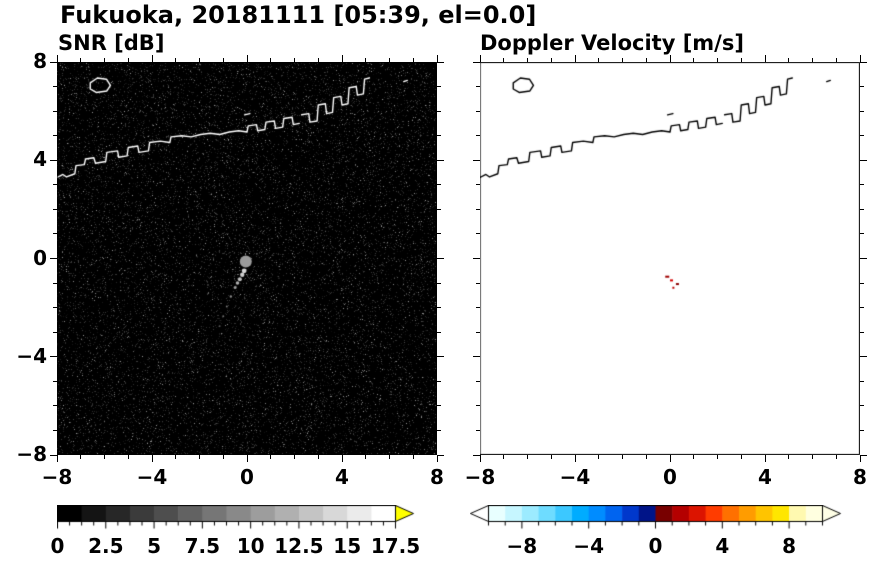 Image resolution: width=870 pixels, height=570 pixels. What do you see at coordinates (655, 546) in the screenshot?
I see `colorbar-tick-label: 0` at bounding box center [655, 546].